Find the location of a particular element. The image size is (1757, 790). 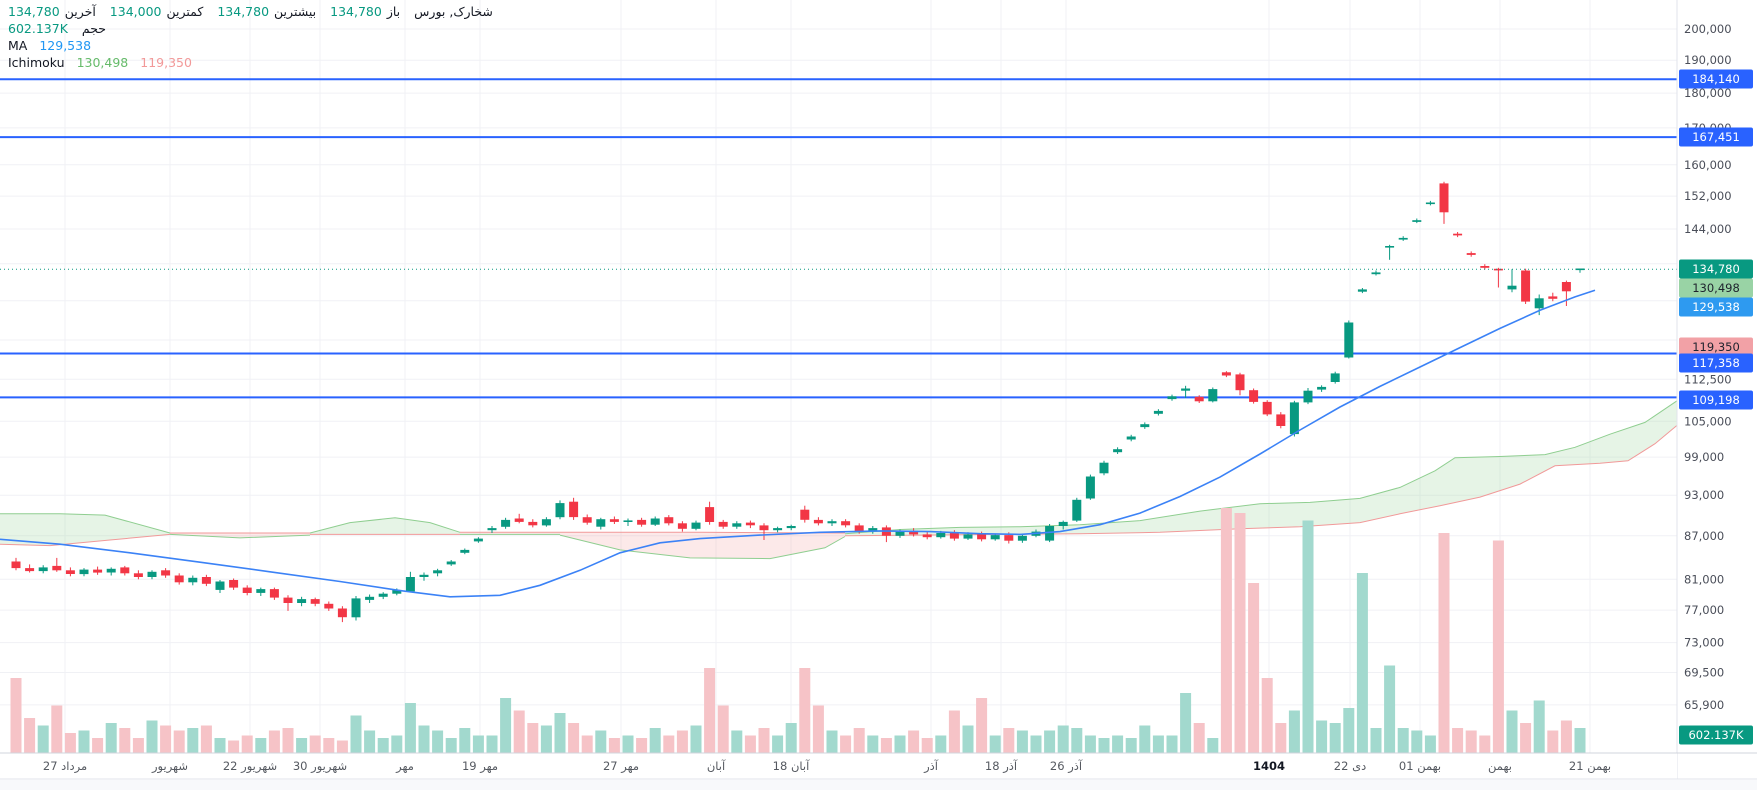

price-tick-label: 81,000 is located at coordinates (1704, 579).